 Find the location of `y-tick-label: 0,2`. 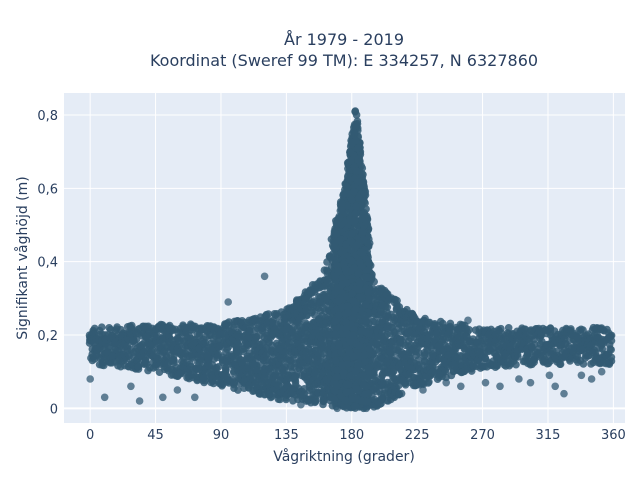

y-tick-label: 0,2 is located at coordinates (47, 336).